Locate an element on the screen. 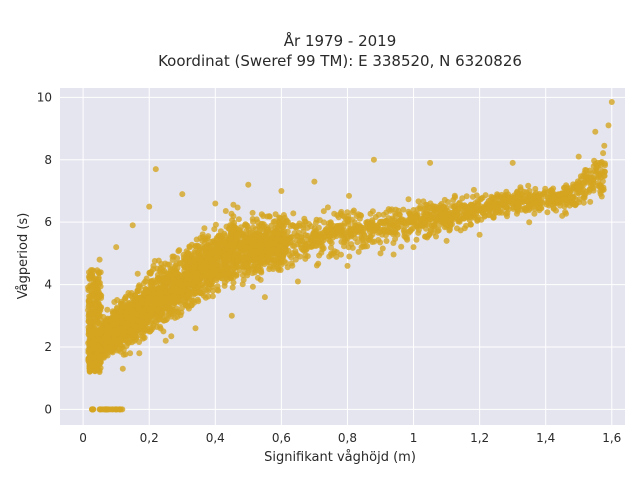 The image size is (640, 480). x-tick-label: 1,6 is located at coordinates (611, 438).